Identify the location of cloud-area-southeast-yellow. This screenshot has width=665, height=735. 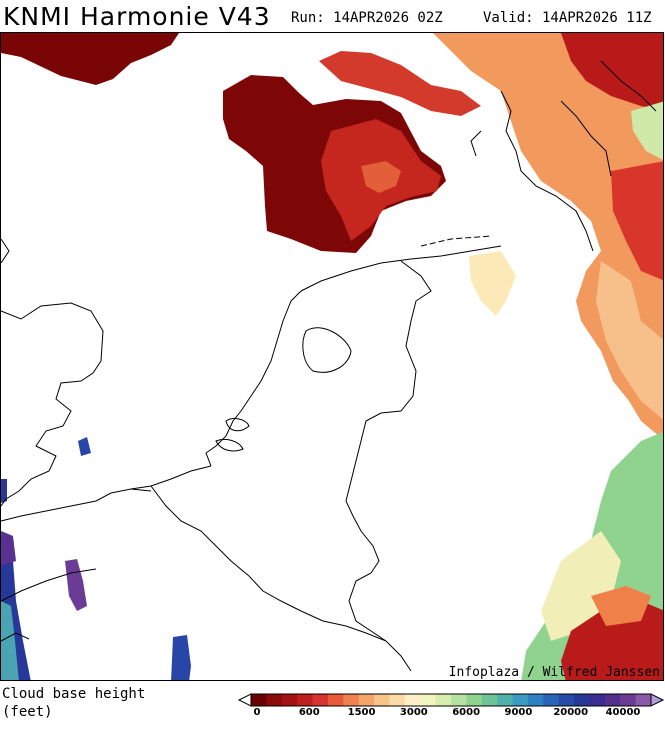
(581, 586).